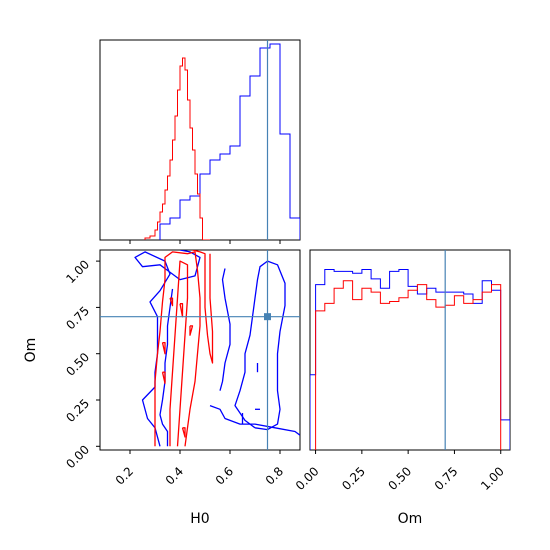  I want to click on om-ytick-label-2: 0.50, so click(77, 364).